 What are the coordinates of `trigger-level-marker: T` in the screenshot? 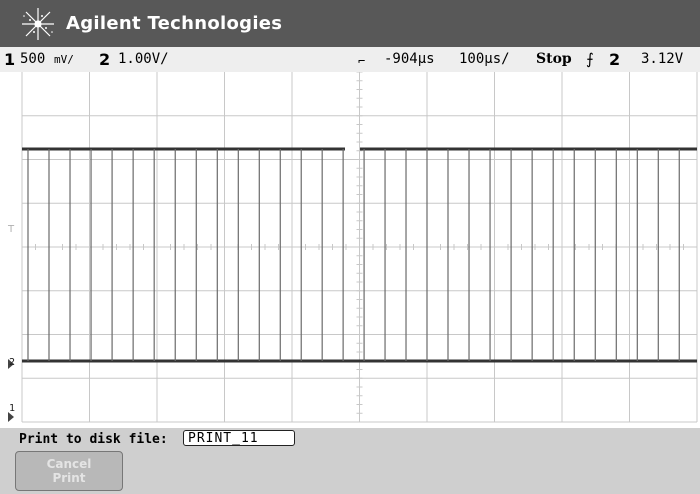 It's located at (11, 229).